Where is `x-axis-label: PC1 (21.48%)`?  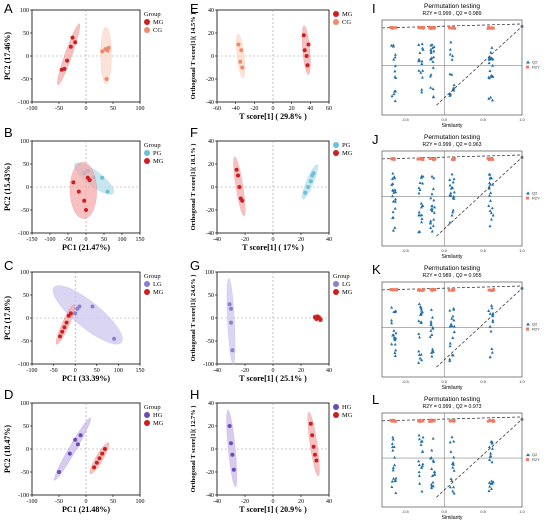
x-axis-label: PC1 (21.48%) is located at coordinates (86, 509).